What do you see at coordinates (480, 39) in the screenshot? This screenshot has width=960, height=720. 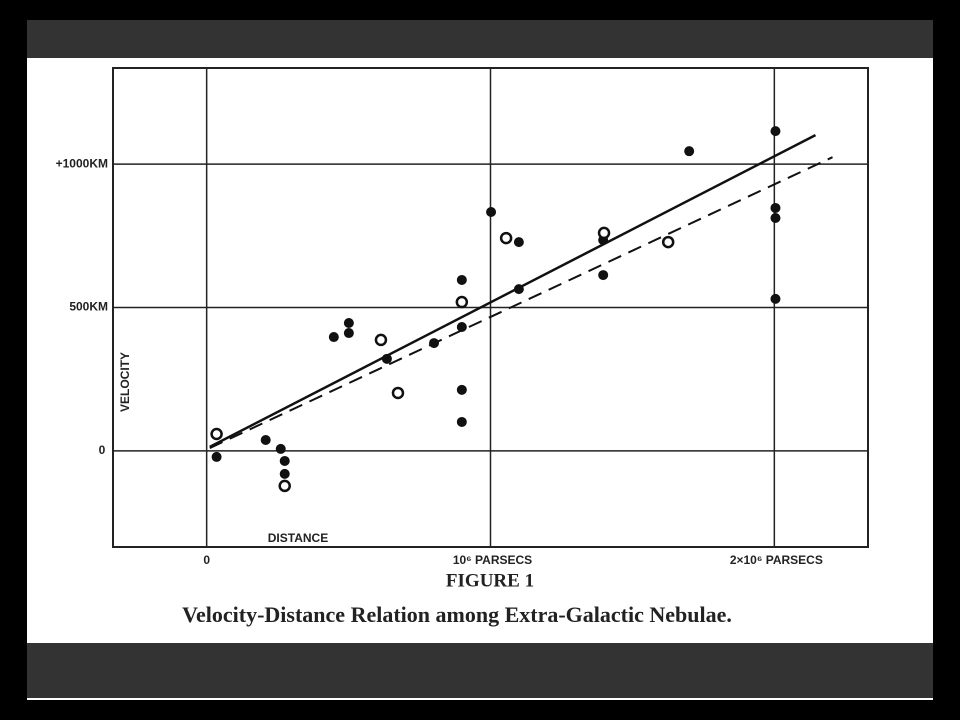 I see `top-band` at bounding box center [480, 39].